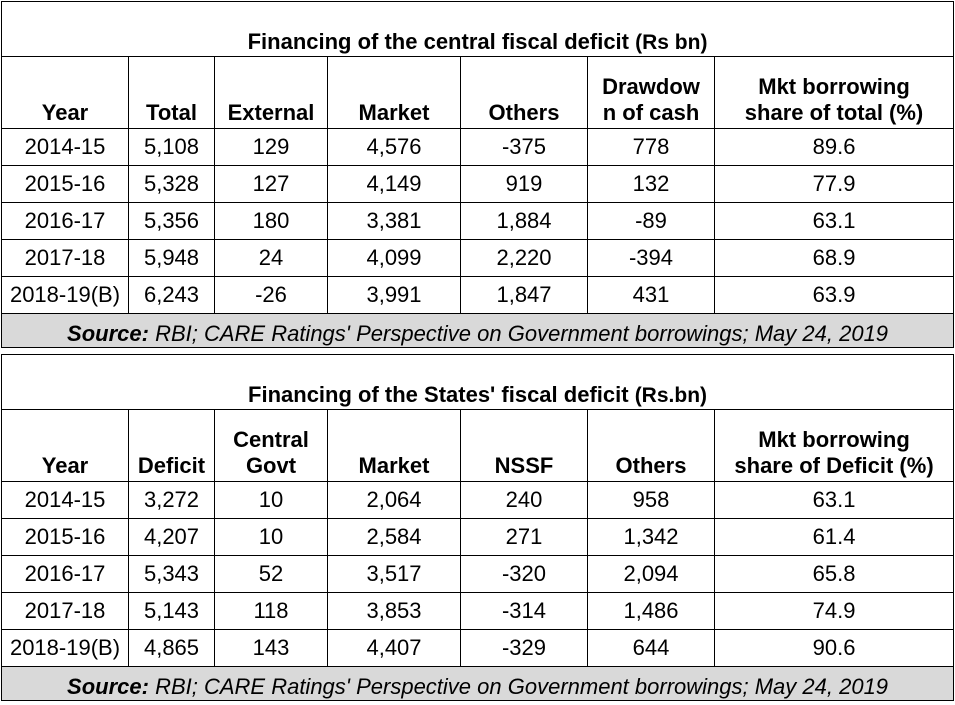  Describe the element at coordinates (524, 221) in the screenshot. I see `table-cell: 1,884` at that location.